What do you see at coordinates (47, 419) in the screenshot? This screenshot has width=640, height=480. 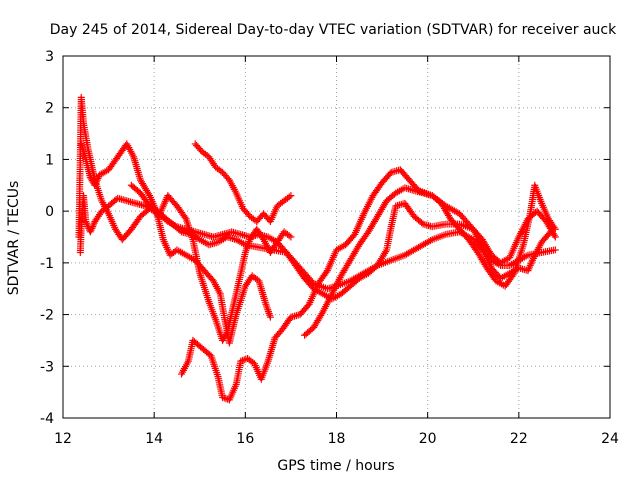 I see `y-tick-label: -4` at bounding box center [47, 419].